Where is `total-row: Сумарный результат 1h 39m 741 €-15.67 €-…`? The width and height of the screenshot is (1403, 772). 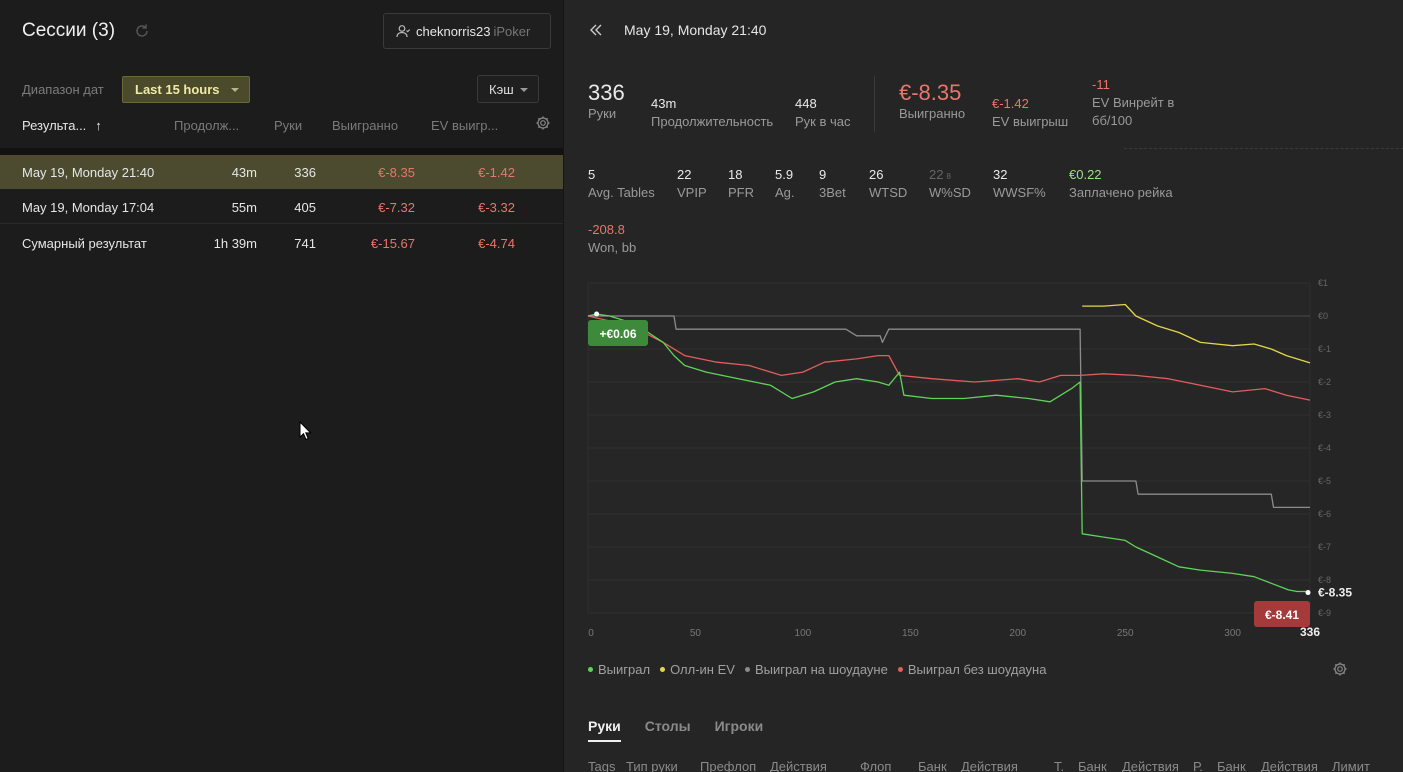 total-row: Сумарный результат 1h 39m 741 €-15.67 €-… is located at coordinates (281, 243).